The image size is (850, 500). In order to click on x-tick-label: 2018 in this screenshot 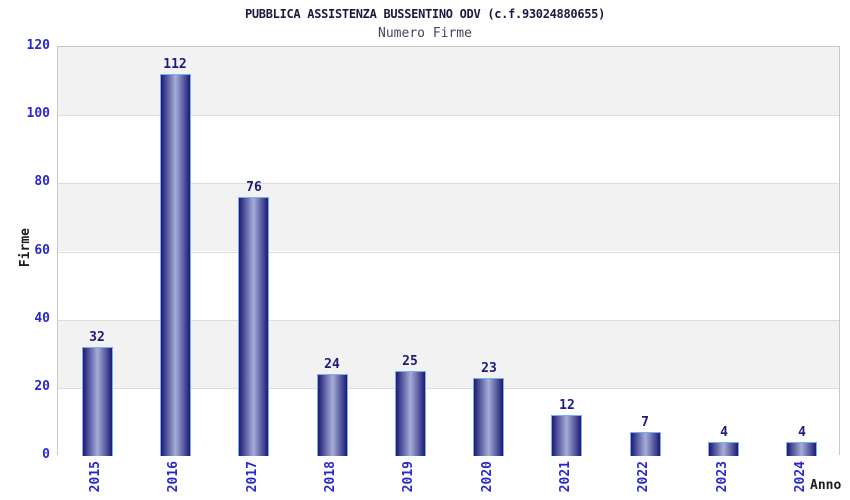, I will do `click(330, 477)`.